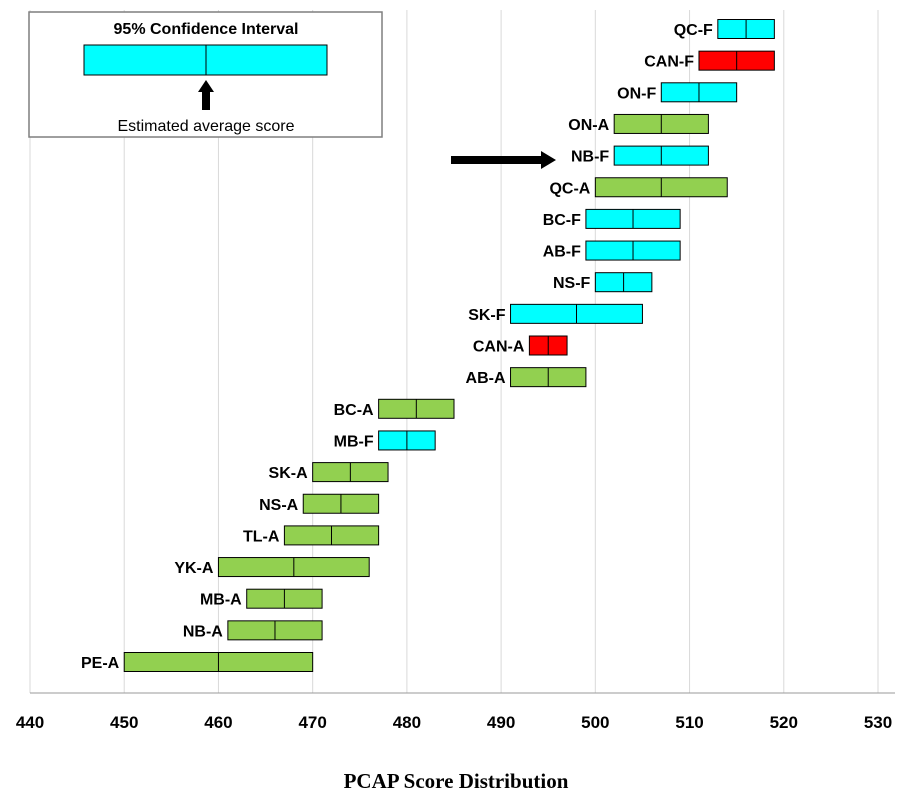 This screenshot has height=794, width=912. What do you see at coordinates (669, 62) in the screenshot?
I see `category-label: CAN-F` at bounding box center [669, 62].